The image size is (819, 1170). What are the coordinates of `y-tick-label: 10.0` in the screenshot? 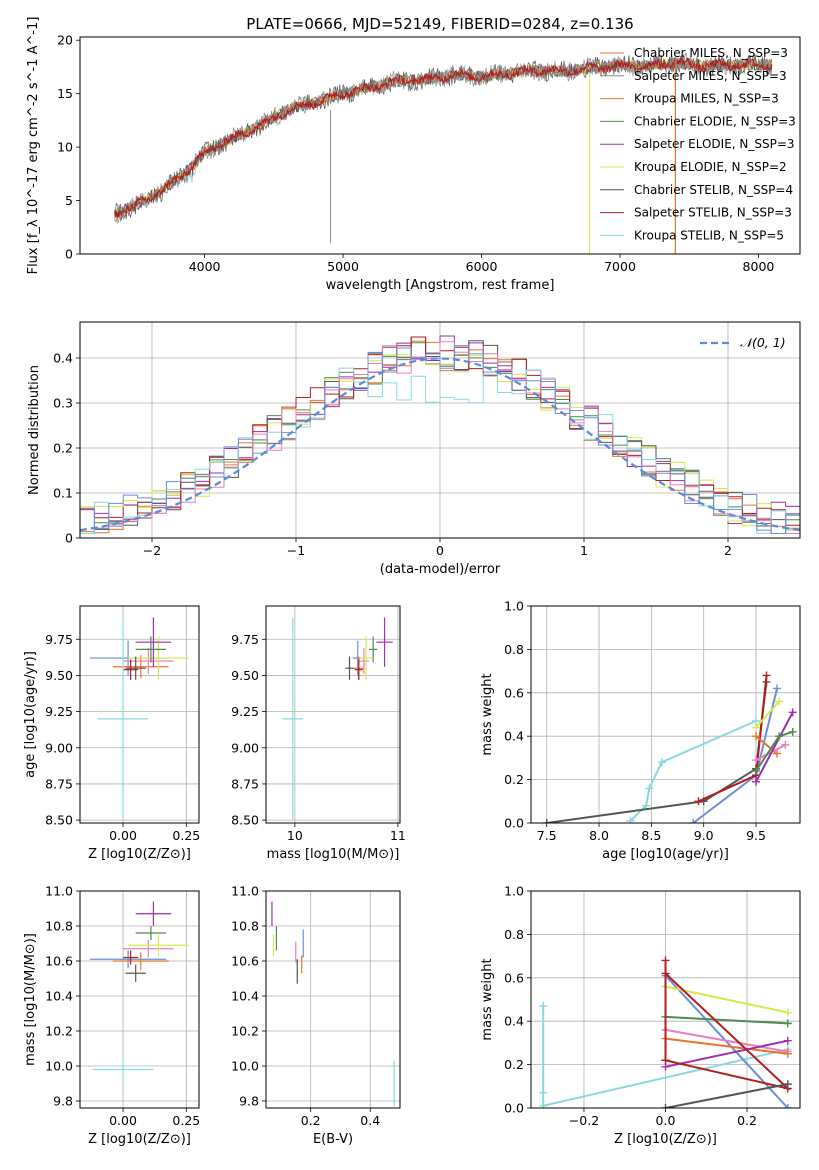 It's located at (245, 1066).